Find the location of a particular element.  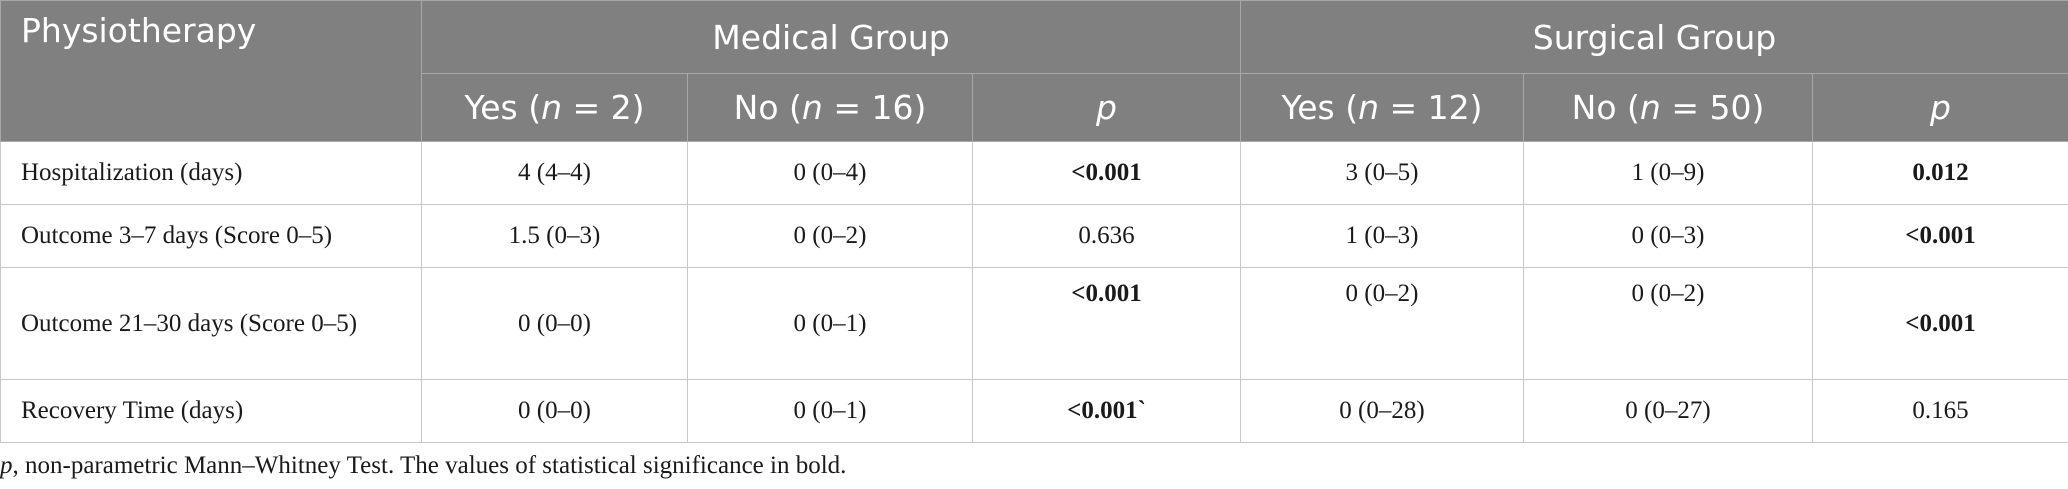

corner-cell: Physiotherapy is located at coordinates (211, 71).